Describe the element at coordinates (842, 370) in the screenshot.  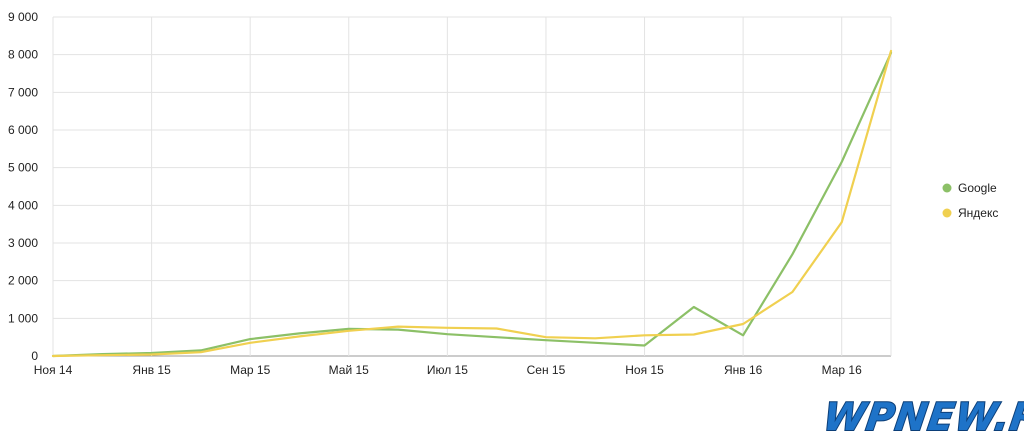
I see `x-tick-label: Мар 16` at that location.